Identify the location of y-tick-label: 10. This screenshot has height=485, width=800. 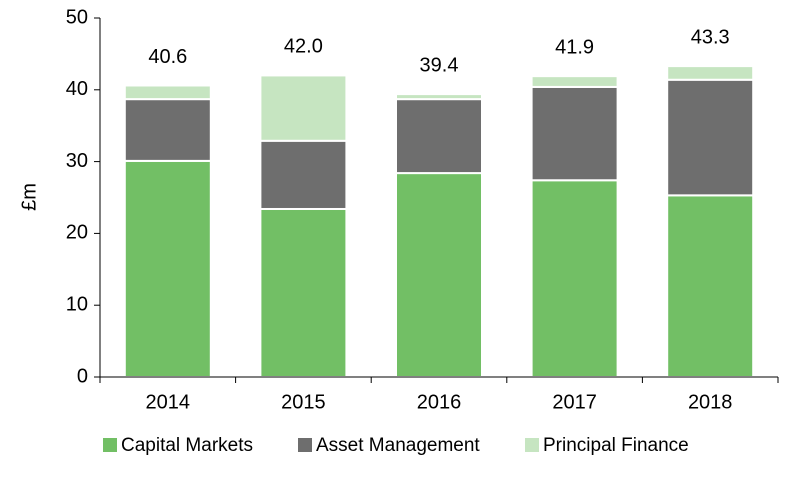
(77, 304).